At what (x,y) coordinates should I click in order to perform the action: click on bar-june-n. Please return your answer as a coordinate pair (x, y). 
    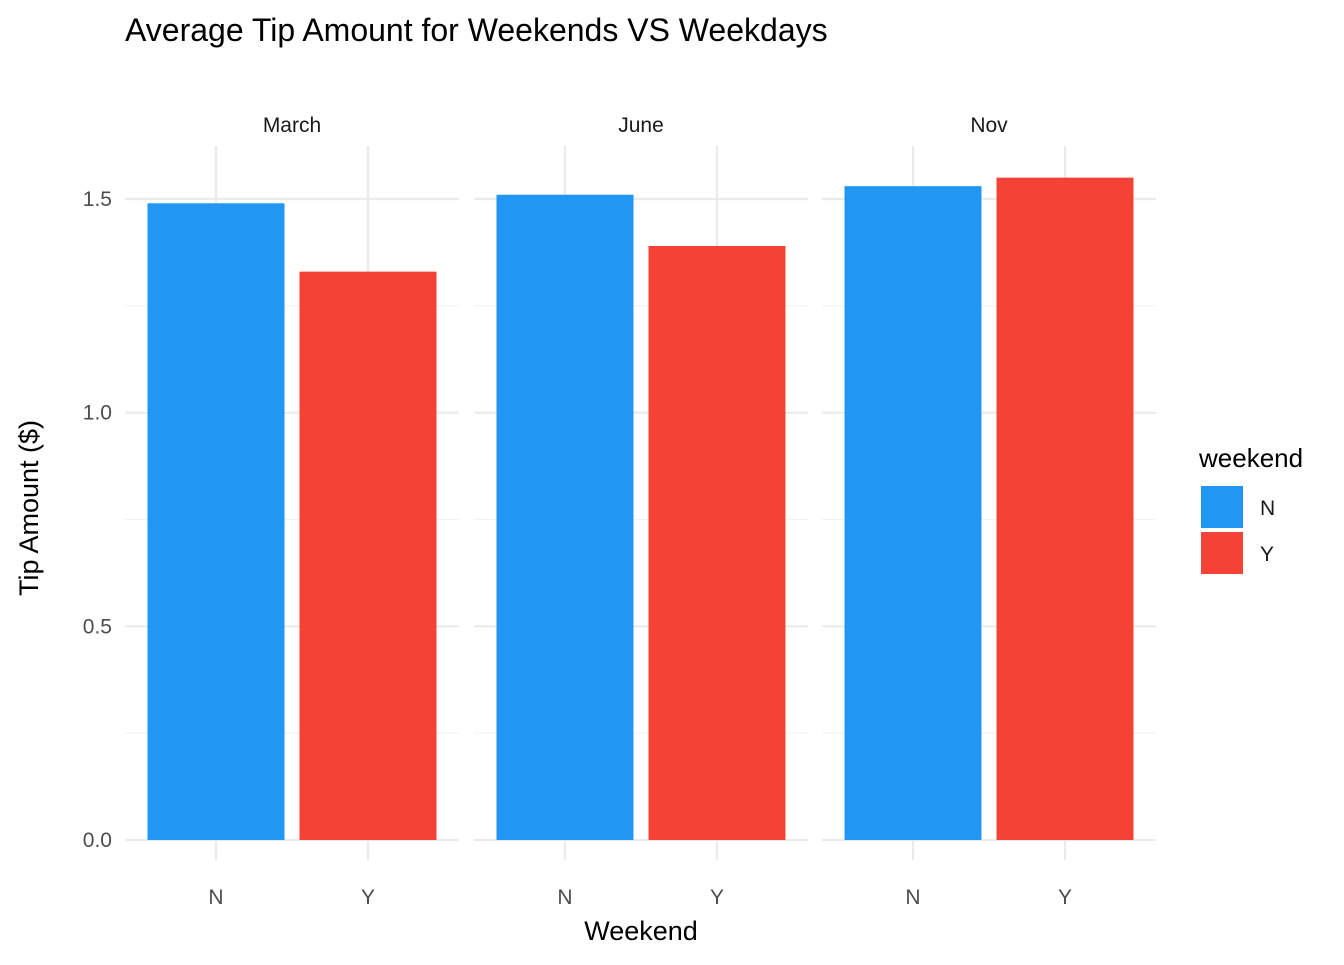
    Looking at the image, I should click on (565, 517).